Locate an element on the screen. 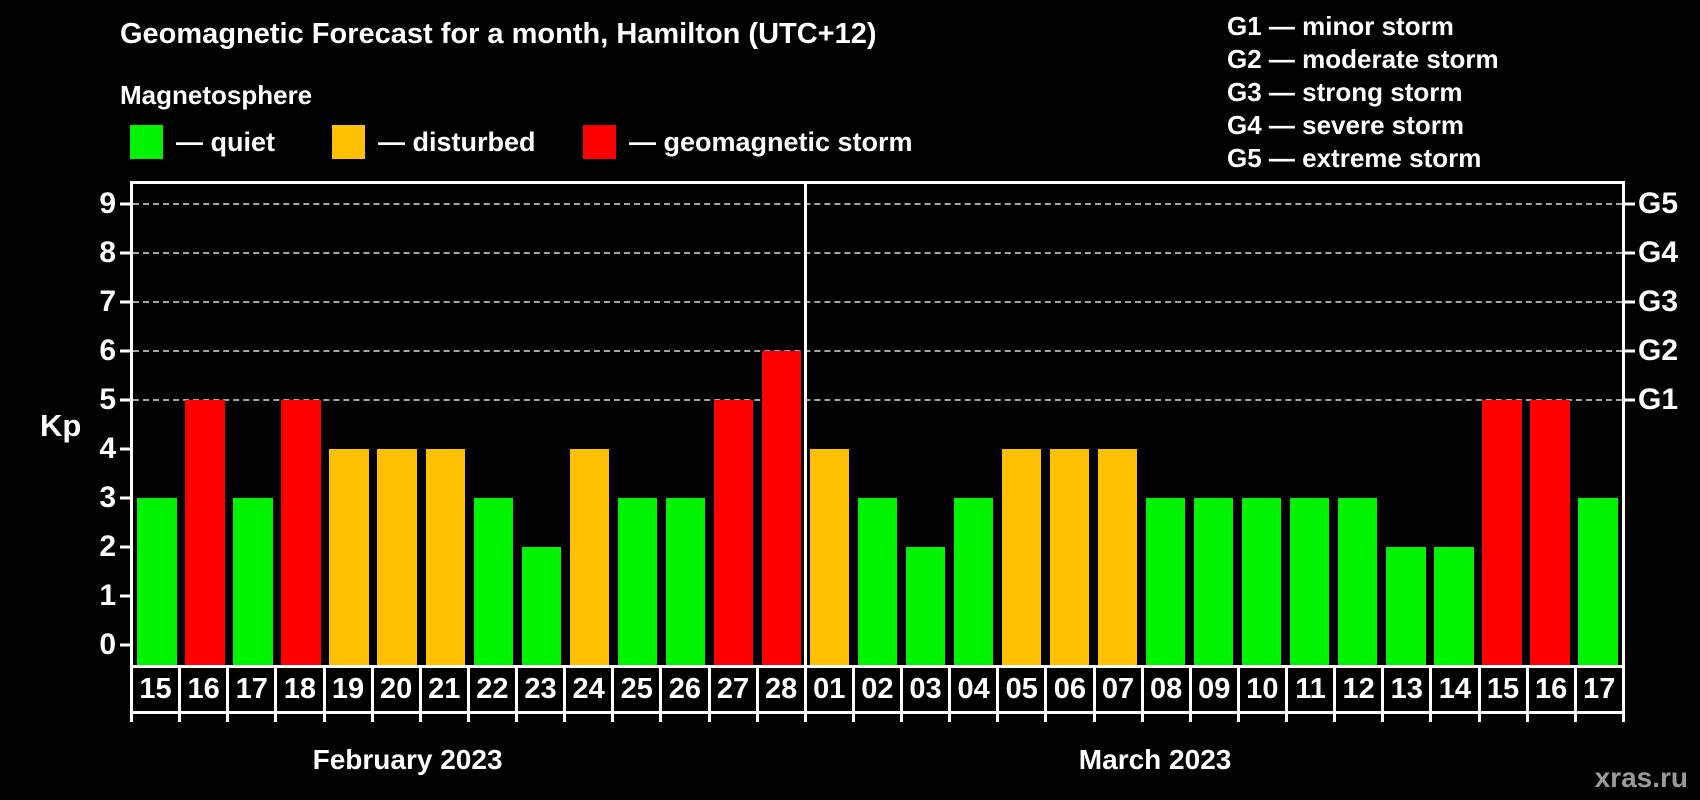  day-label: 21 is located at coordinates (442, 691).